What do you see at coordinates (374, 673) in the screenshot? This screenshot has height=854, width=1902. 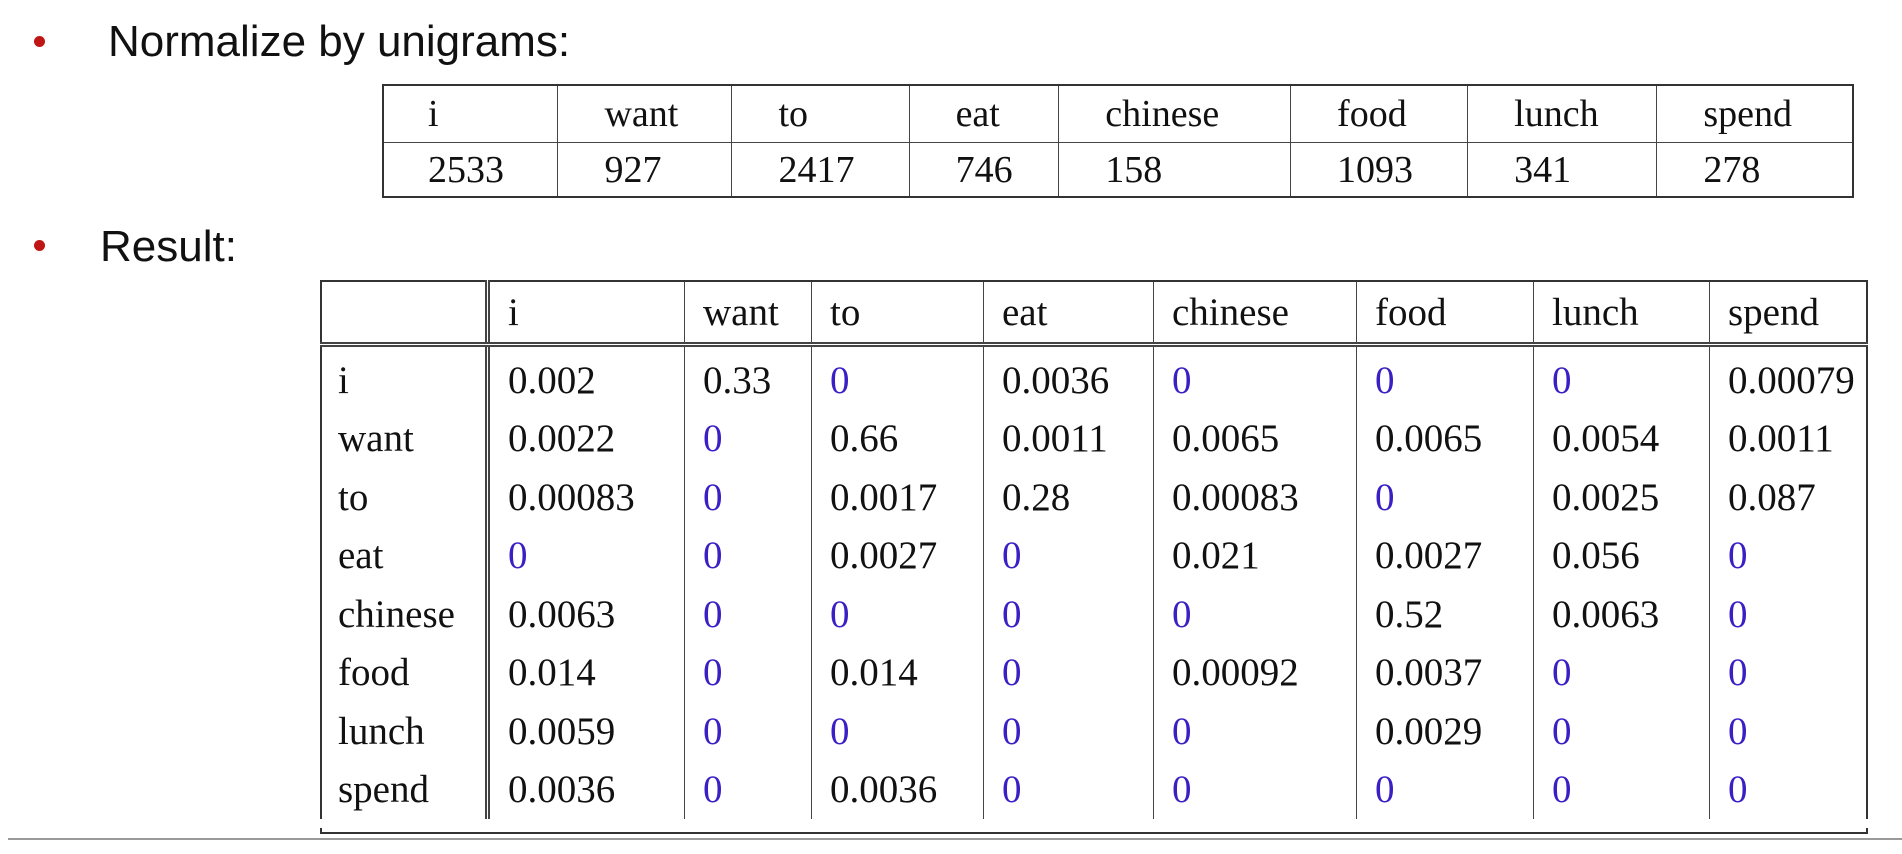 I see `row-label: food` at bounding box center [374, 673].